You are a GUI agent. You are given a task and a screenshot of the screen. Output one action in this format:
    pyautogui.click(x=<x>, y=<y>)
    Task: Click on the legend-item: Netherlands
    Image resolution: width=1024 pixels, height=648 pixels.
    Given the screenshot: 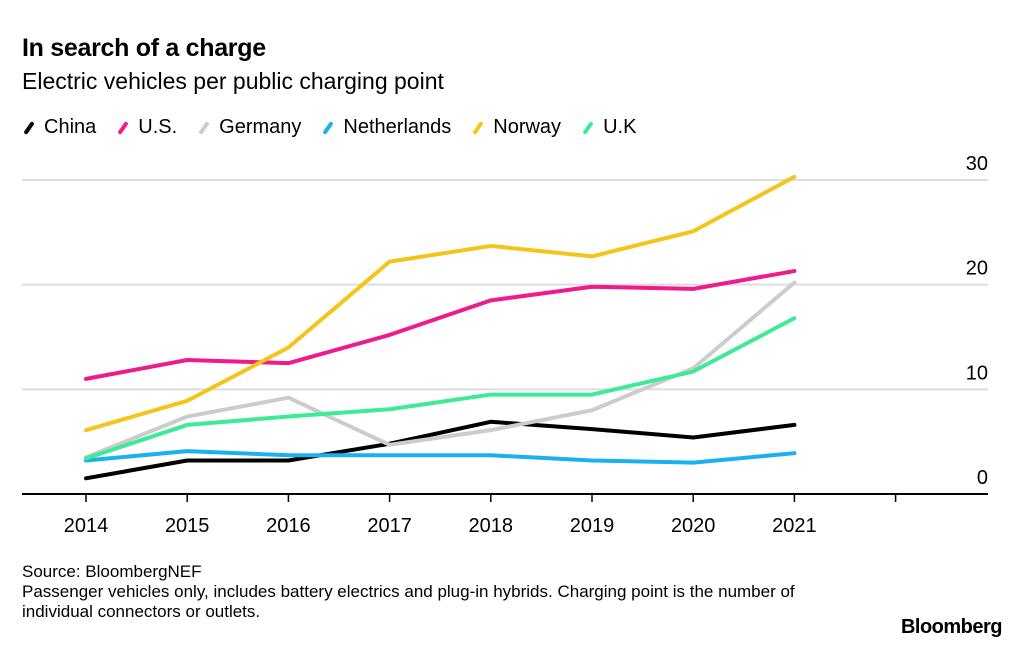 What is the action you would take?
    pyautogui.click(x=386, y=127)
    